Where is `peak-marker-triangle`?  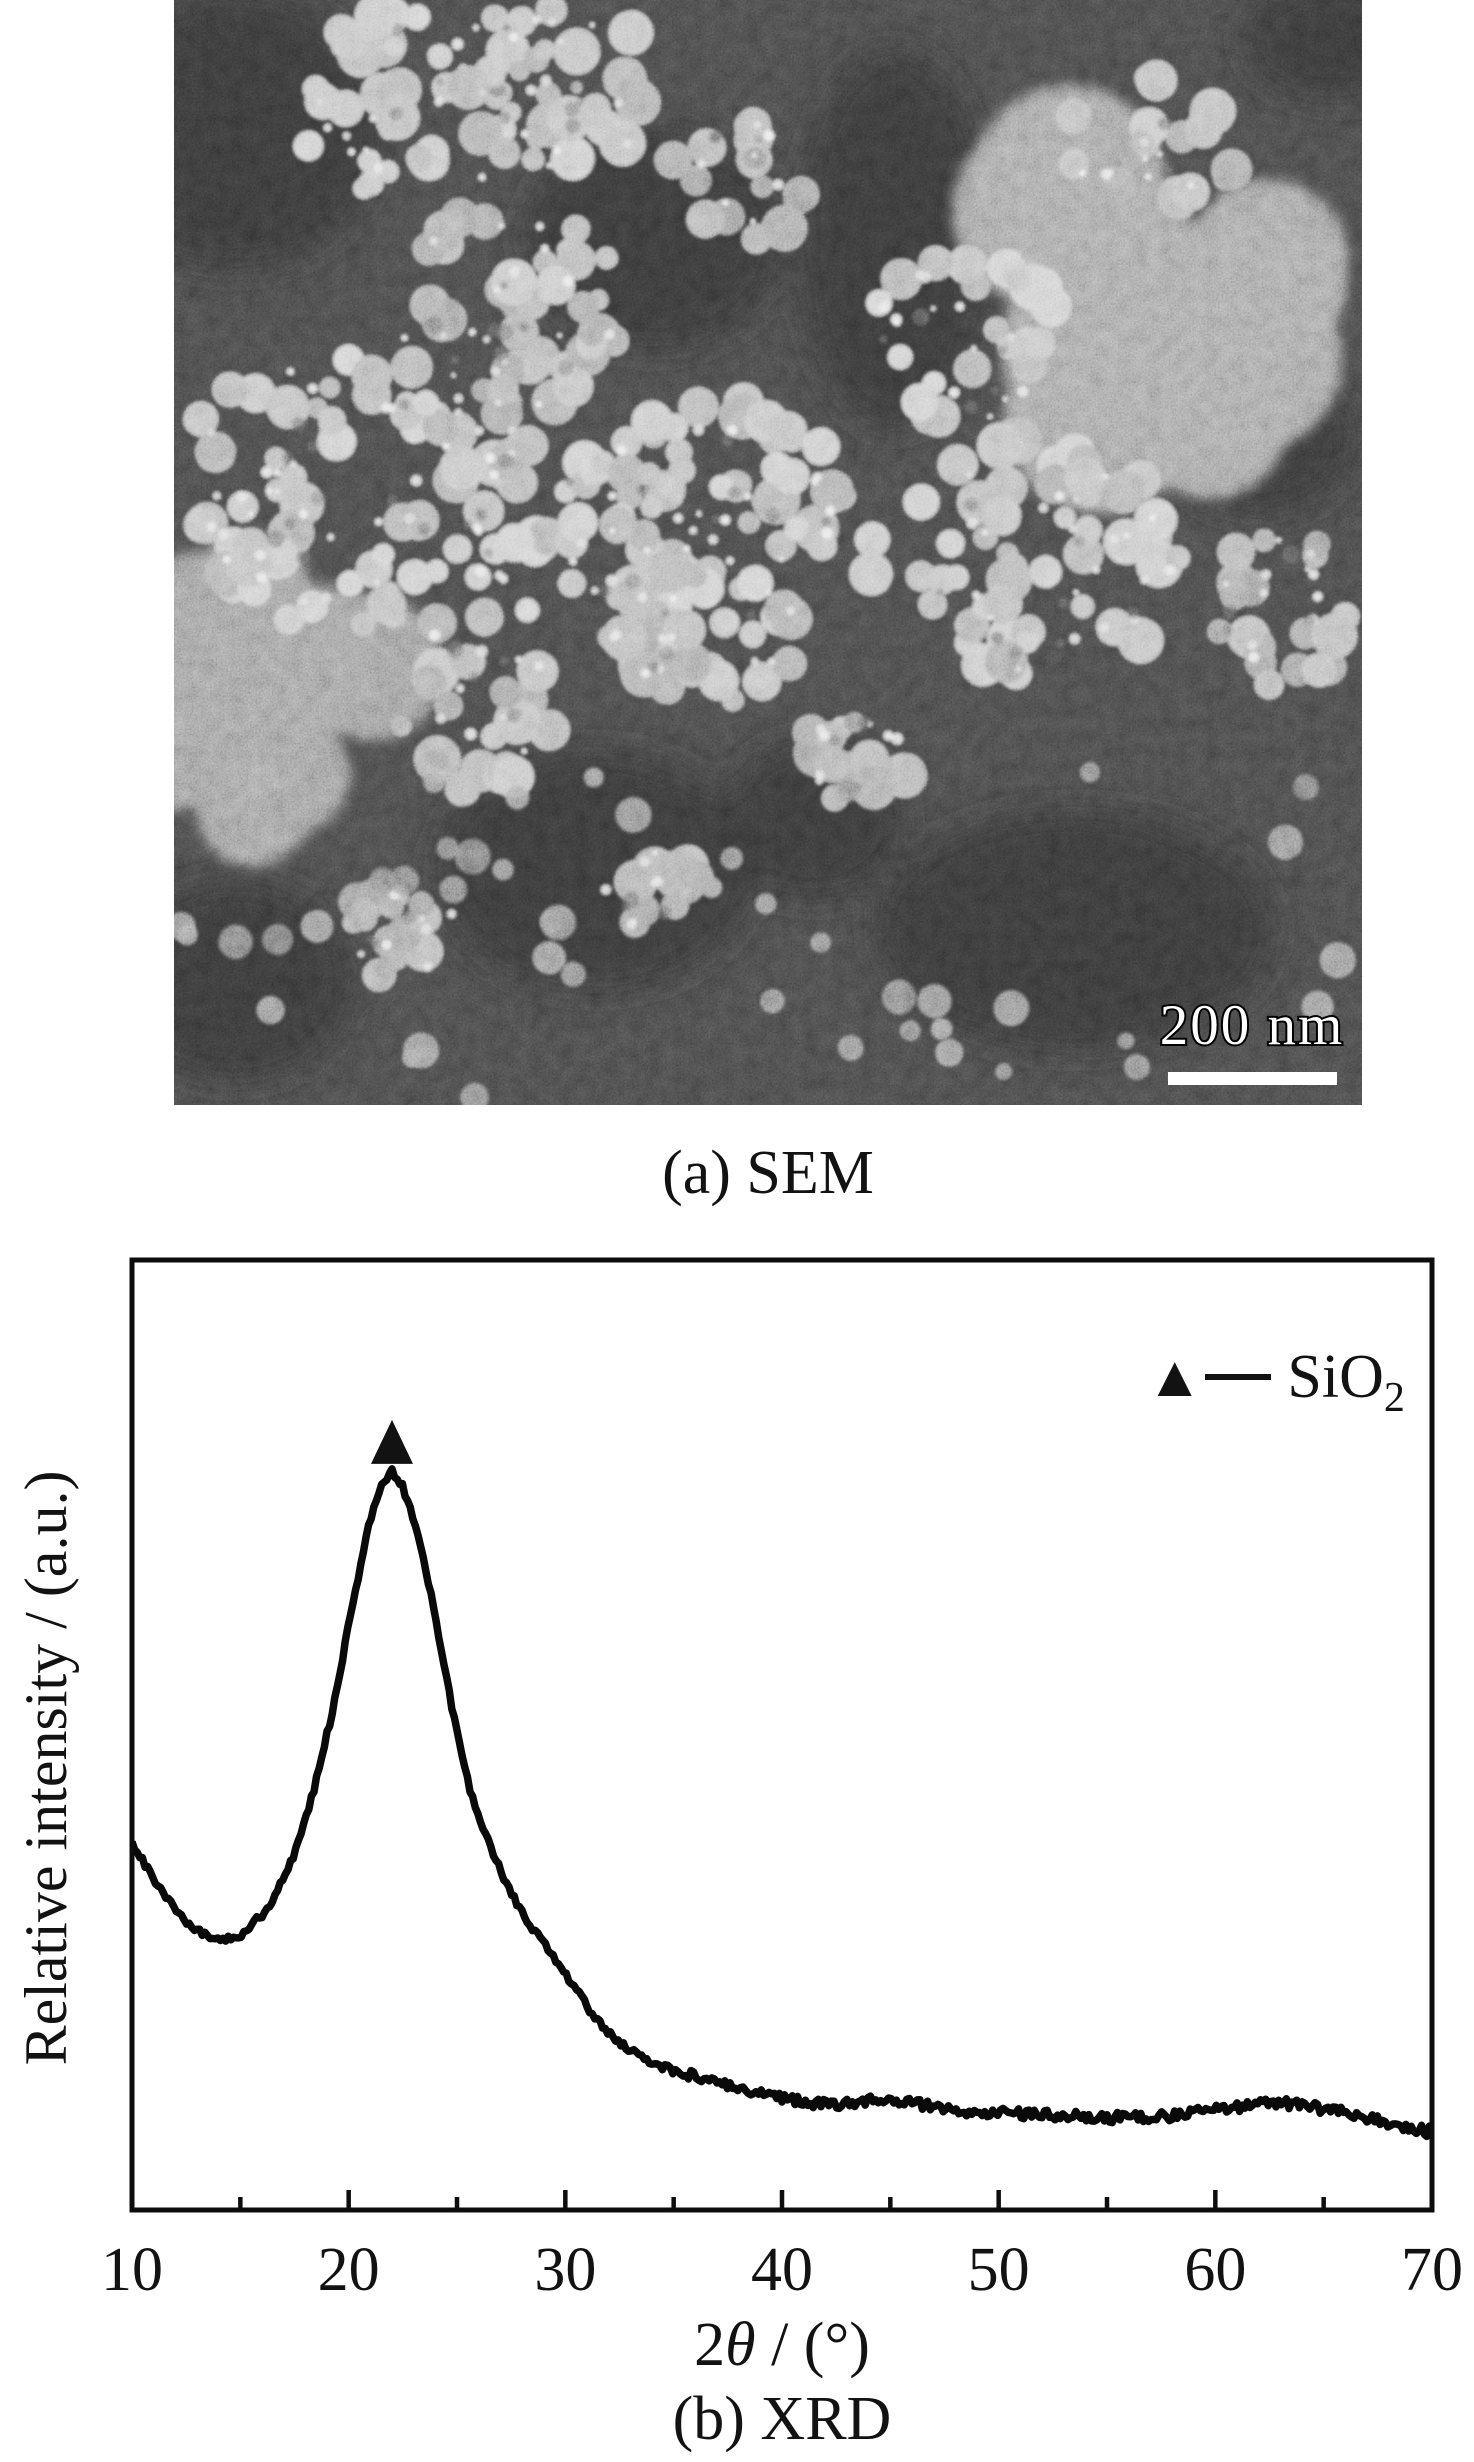
peak-marker-triangle is located at coordinates (392, 1441).